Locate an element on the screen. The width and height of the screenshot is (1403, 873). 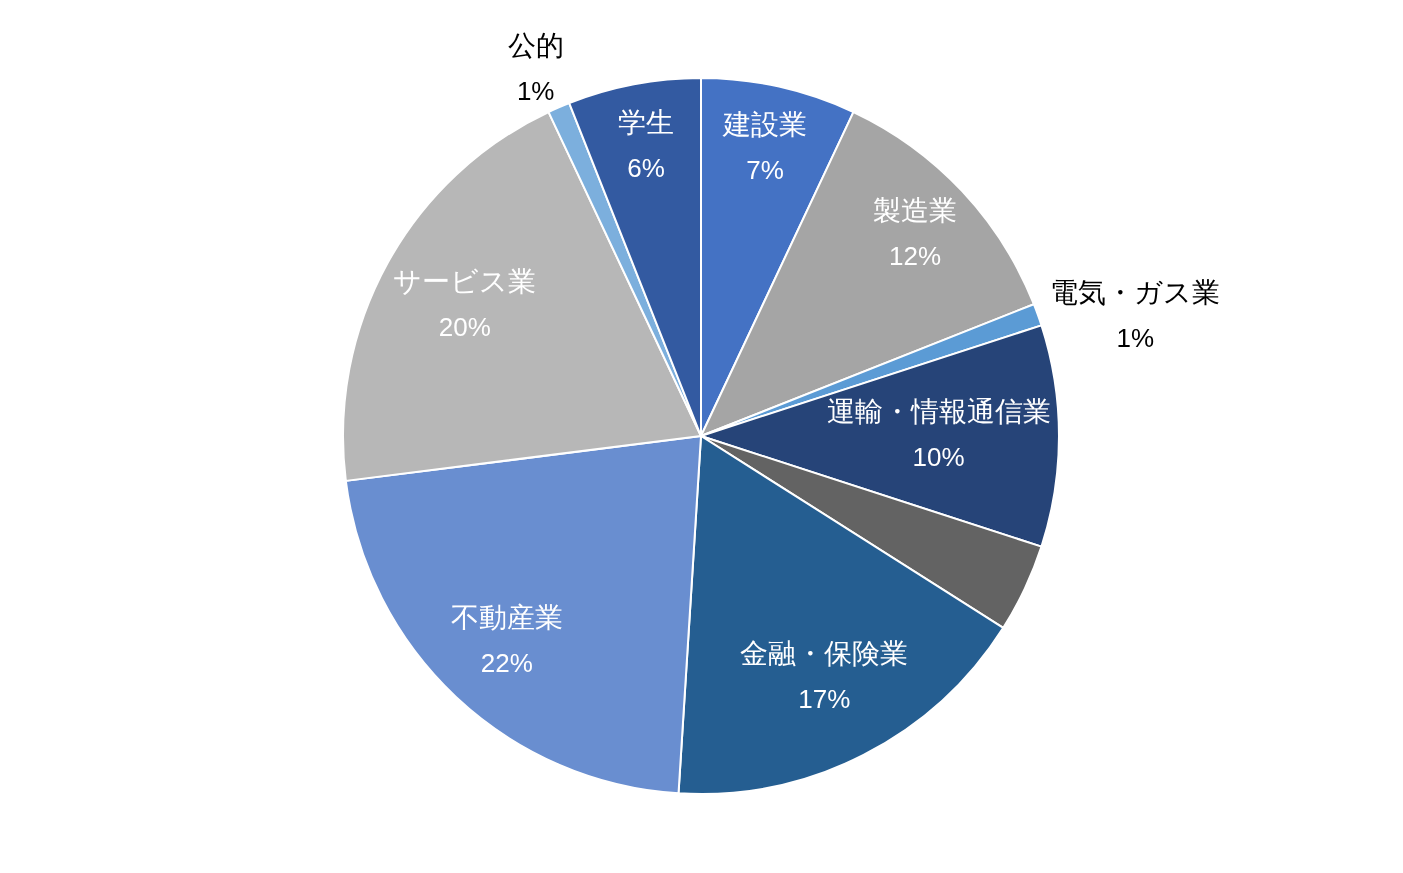
data-label: 20% is located at coordinates (464, 326).